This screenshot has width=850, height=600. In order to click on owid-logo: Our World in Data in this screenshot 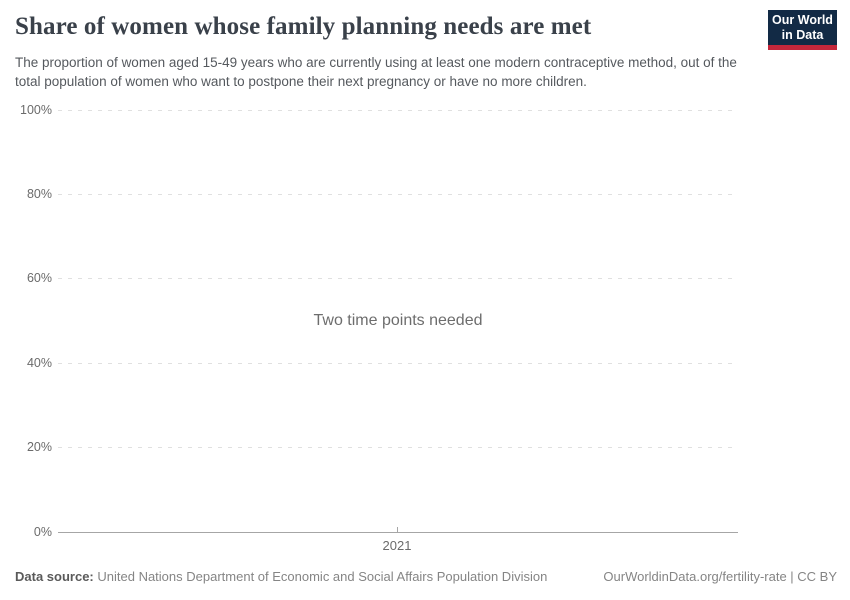, I will do `click(802, 30)`.